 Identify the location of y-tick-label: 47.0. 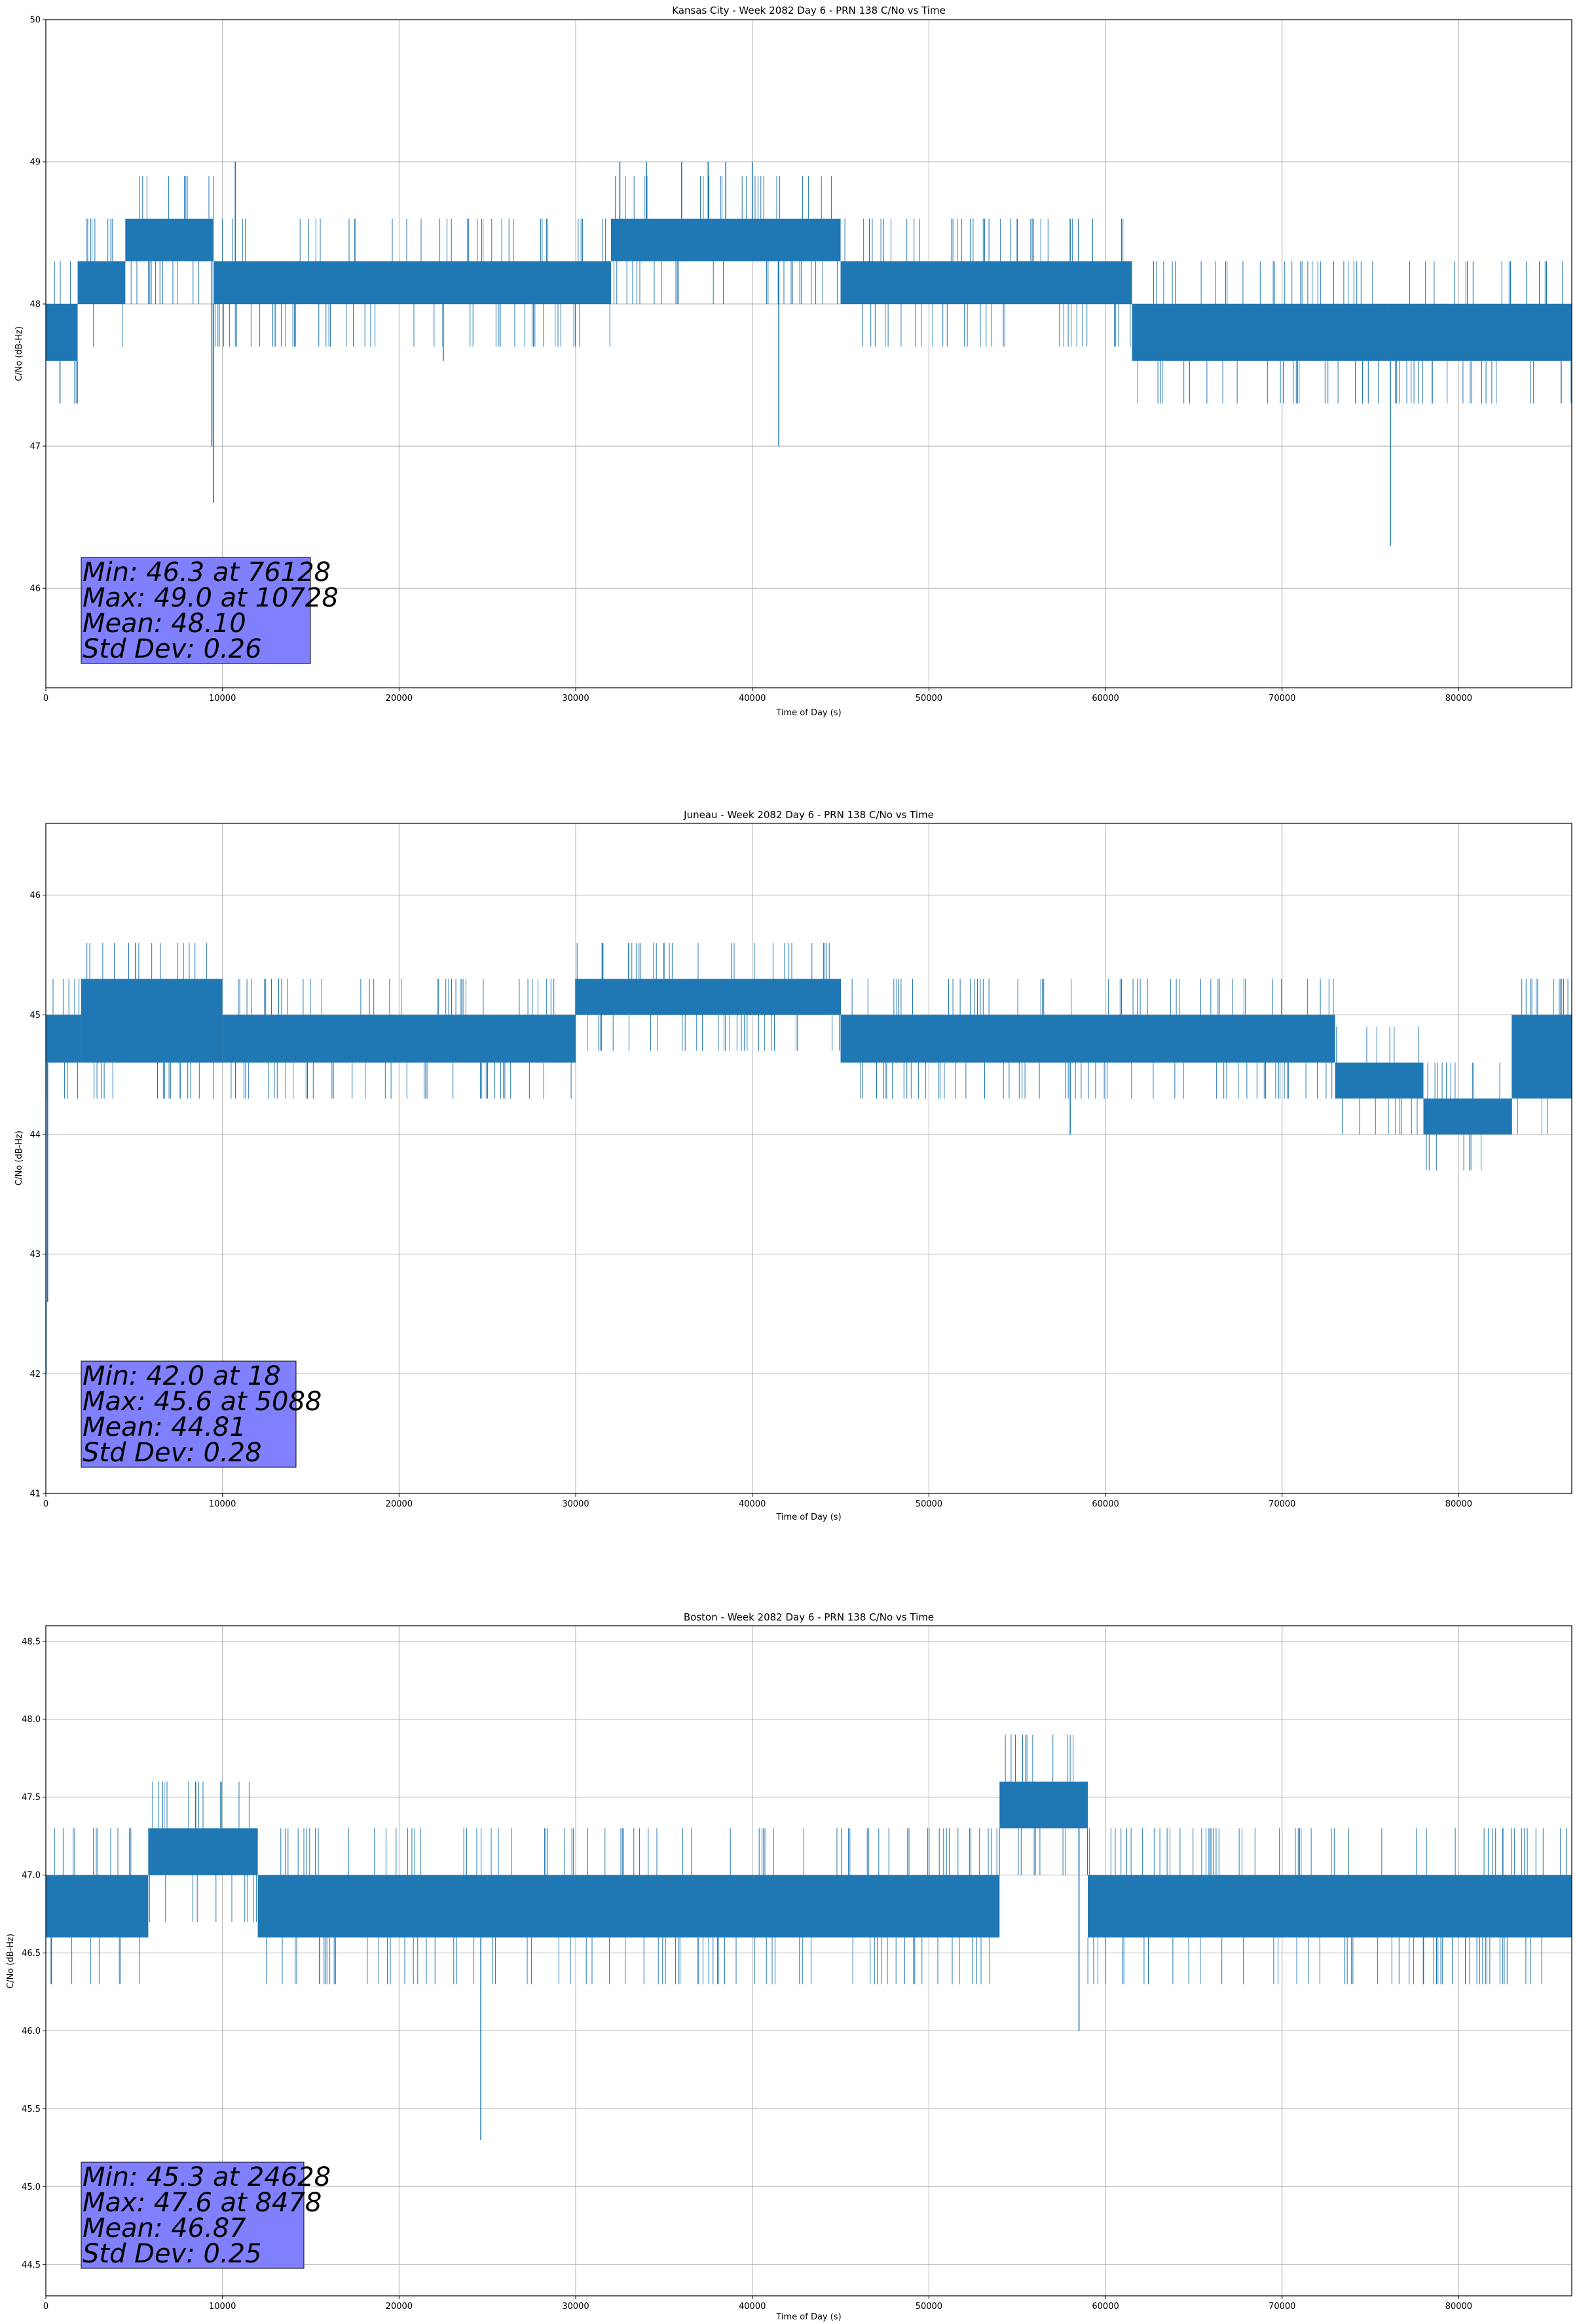
(31, 1876).